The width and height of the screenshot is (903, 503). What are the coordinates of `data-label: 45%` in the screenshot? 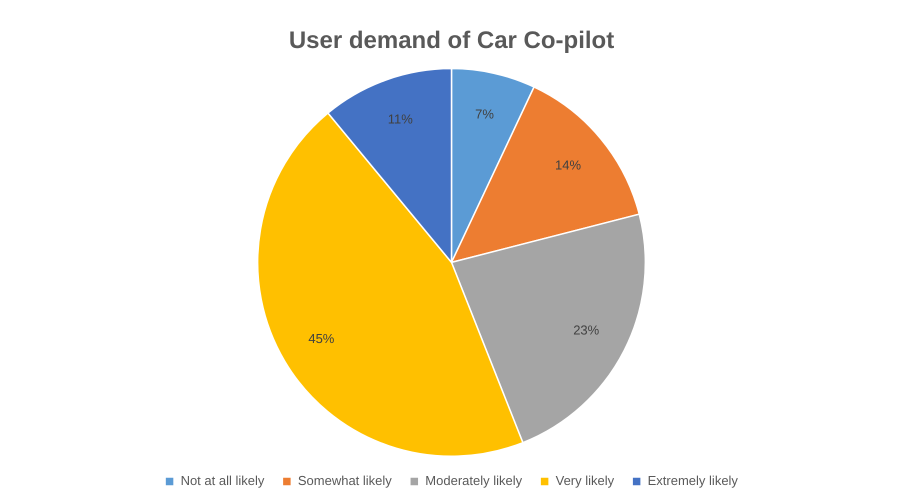 It's located at (321, 338).